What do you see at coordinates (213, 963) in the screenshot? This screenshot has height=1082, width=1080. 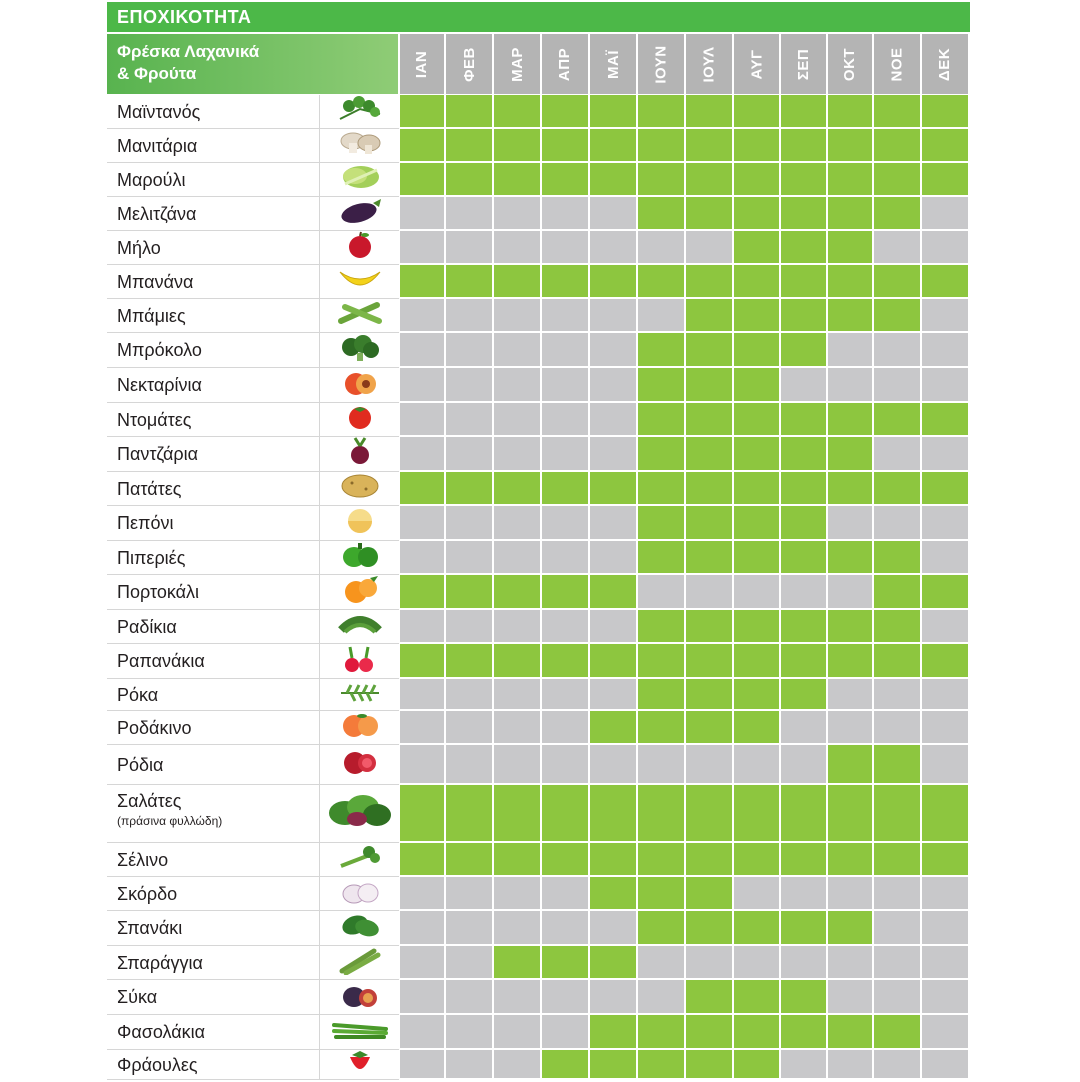 I see `produce-name-cell: Σπαράγγια` at bounding box center [213, 963].